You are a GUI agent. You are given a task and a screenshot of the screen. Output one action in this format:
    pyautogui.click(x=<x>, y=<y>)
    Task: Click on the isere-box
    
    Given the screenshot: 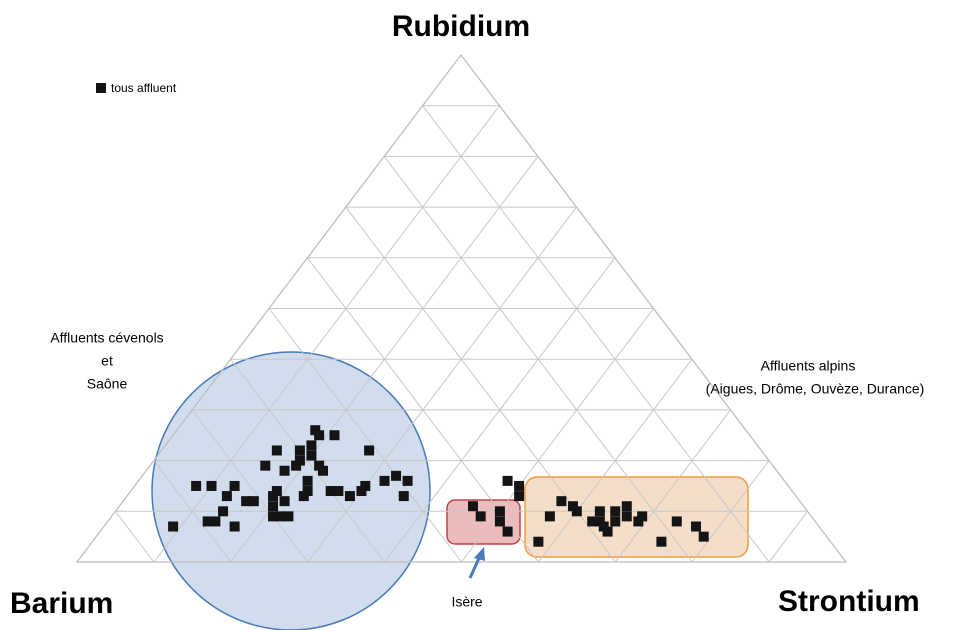 What is the action you would take?
    pyautogui.click(x=483, y=522)
    